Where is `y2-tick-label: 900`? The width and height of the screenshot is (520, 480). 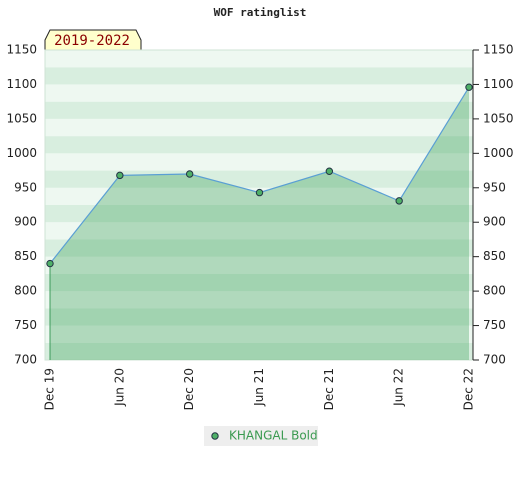 y2-tick-label: 900 is located at coordinates (494, 222).